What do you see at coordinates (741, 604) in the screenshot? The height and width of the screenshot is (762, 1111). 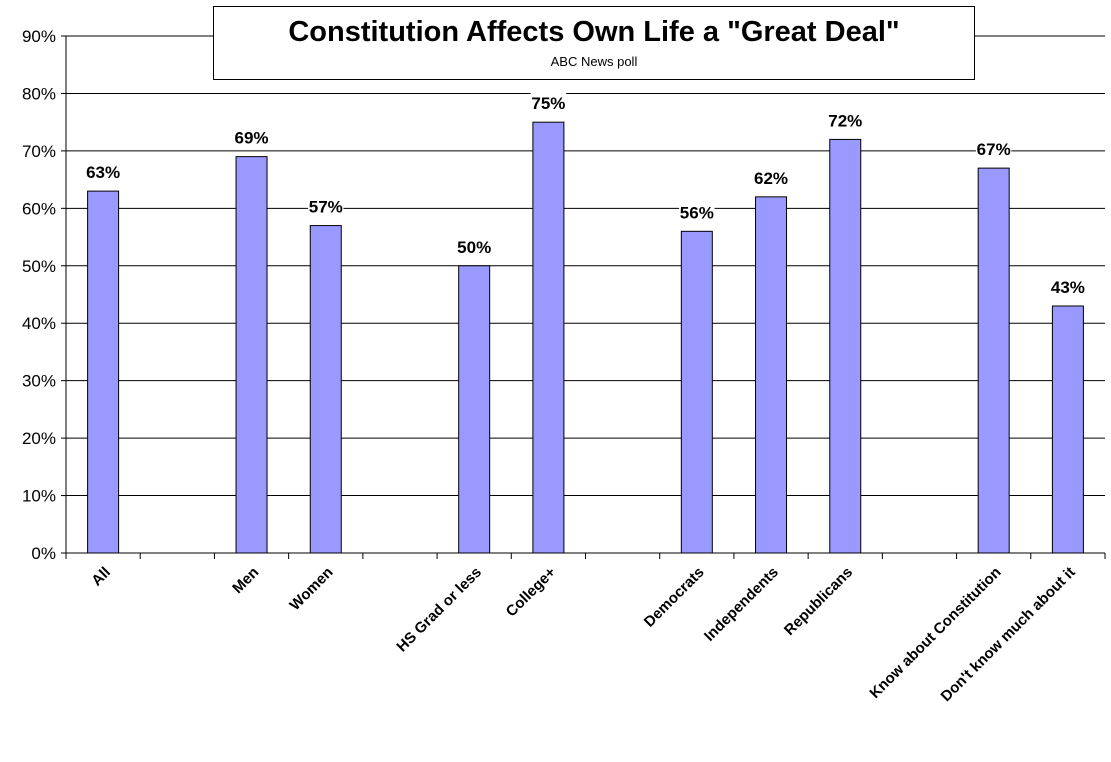 I see `category-label: Independents` at bounding box center [741, 604].